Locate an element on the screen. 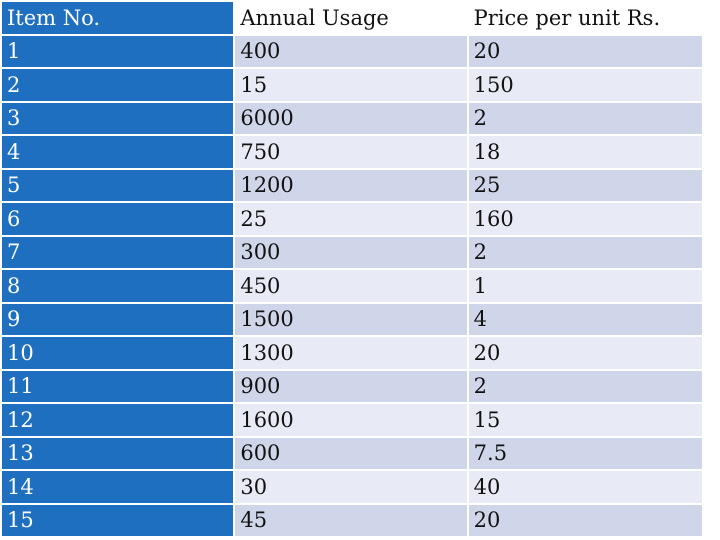 The width and height of the screenshot is (720, 540). cell-price-per-unit: 25 is located at coordinates (585, 185).